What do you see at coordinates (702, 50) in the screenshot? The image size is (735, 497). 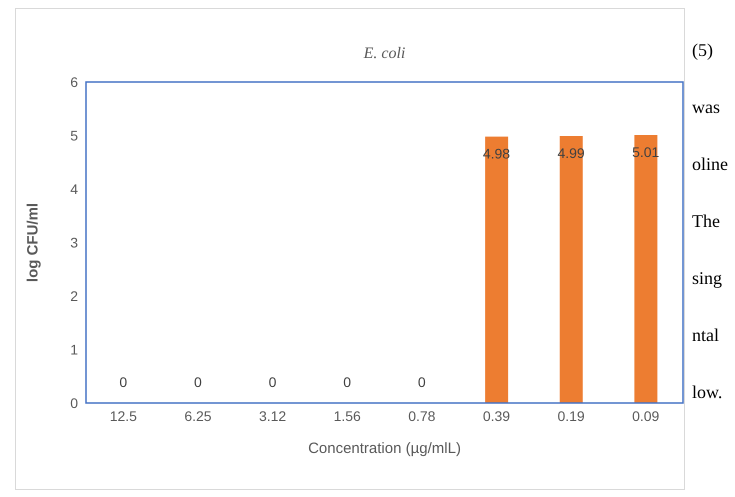 I see `text: (5)` at bounding box center [702, 50].